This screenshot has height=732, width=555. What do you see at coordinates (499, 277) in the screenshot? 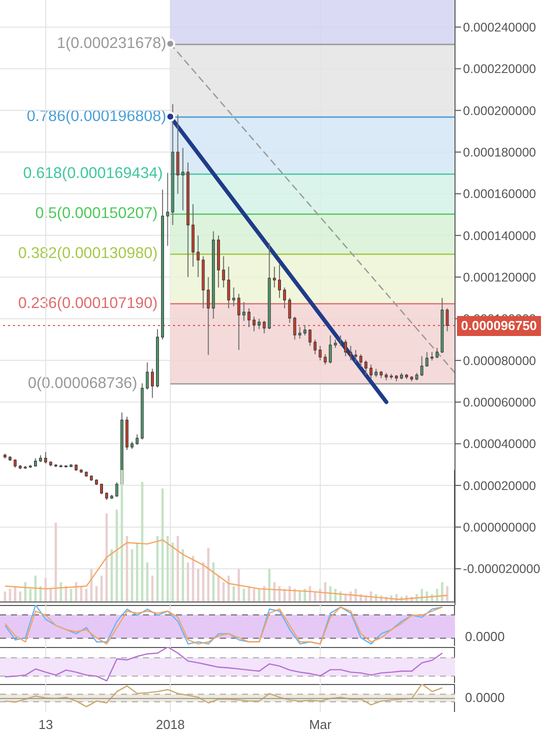
I see `y-tick-label: 0.000120000` at bounding box center [499, 277].